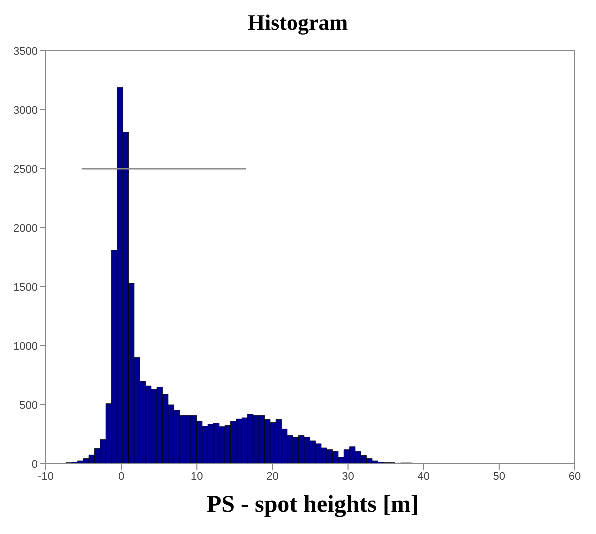  Describe the element at coordinates (29, 406) in the screenshot. I see `y-tick-label: 500` at that location.